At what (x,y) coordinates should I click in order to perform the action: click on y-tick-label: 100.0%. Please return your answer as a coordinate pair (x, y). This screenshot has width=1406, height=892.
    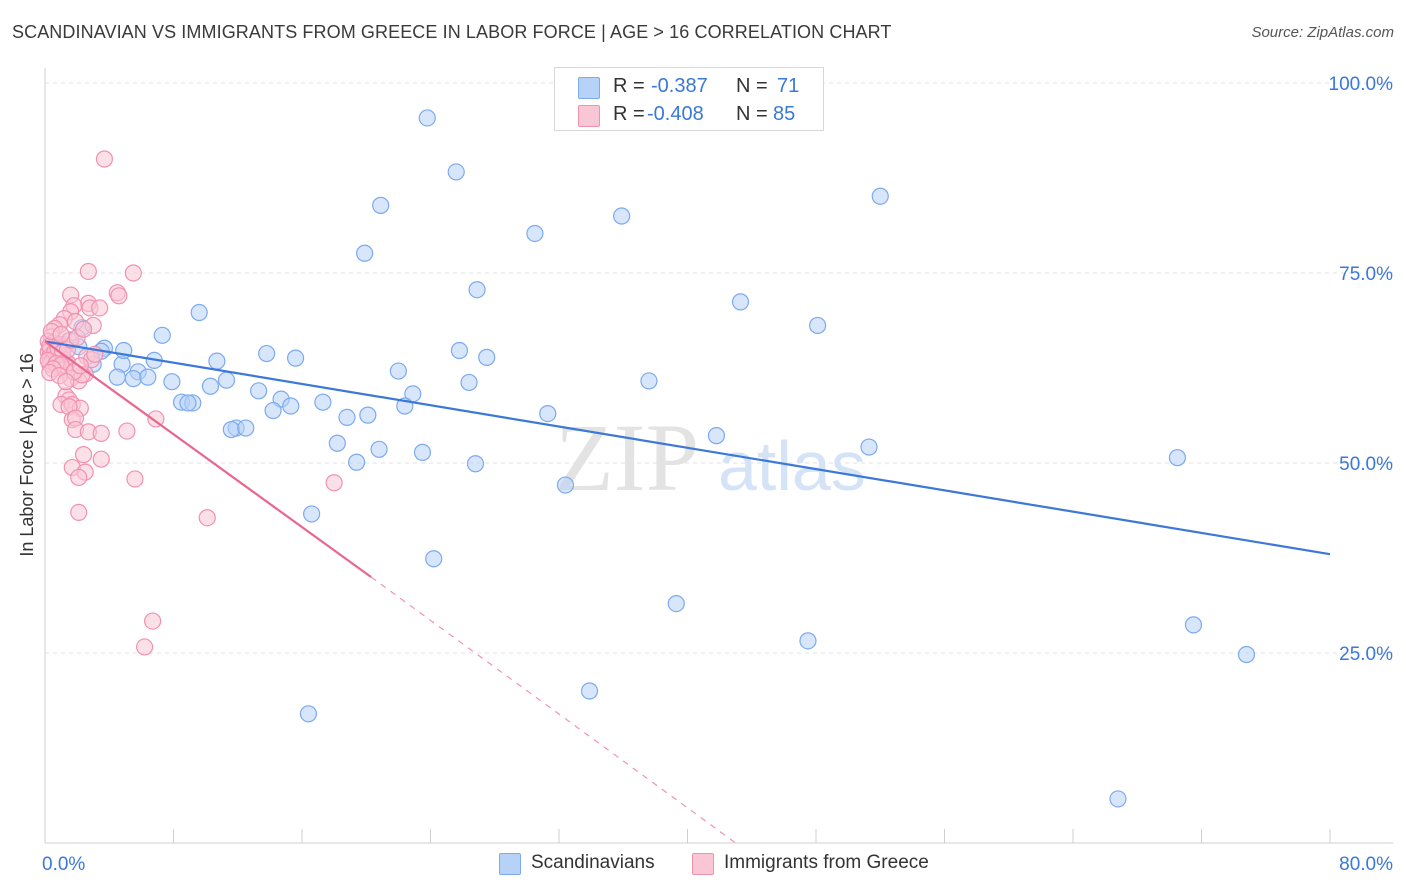
    Looking at the image, I should click on (1361, 84).